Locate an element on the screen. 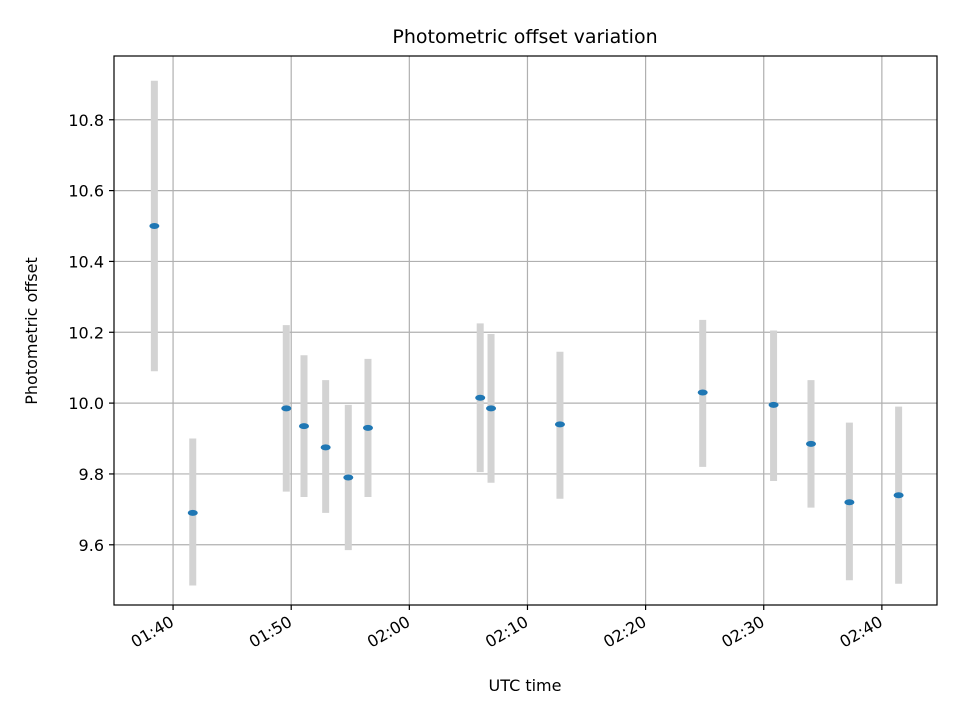 The width and height of the screenshot is (960, 720). y-tick-label: 10.4 is located at coordinates (86, 261).